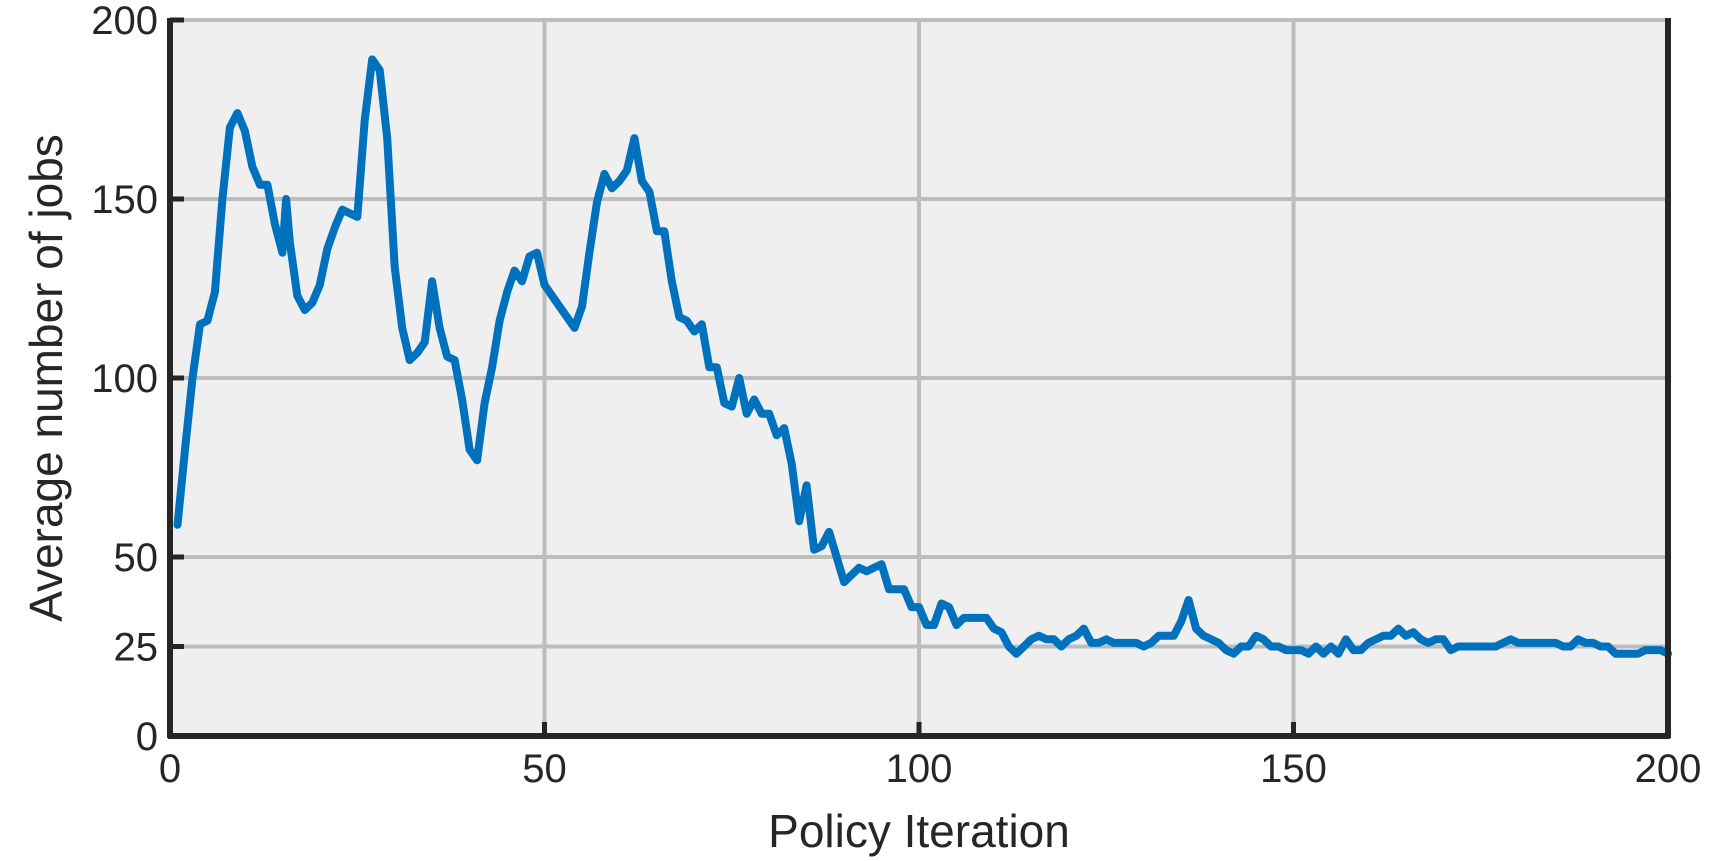 The image size is (1709, 861). I want to click on x-axis-title: Policy Iteration, so click(919, 831).